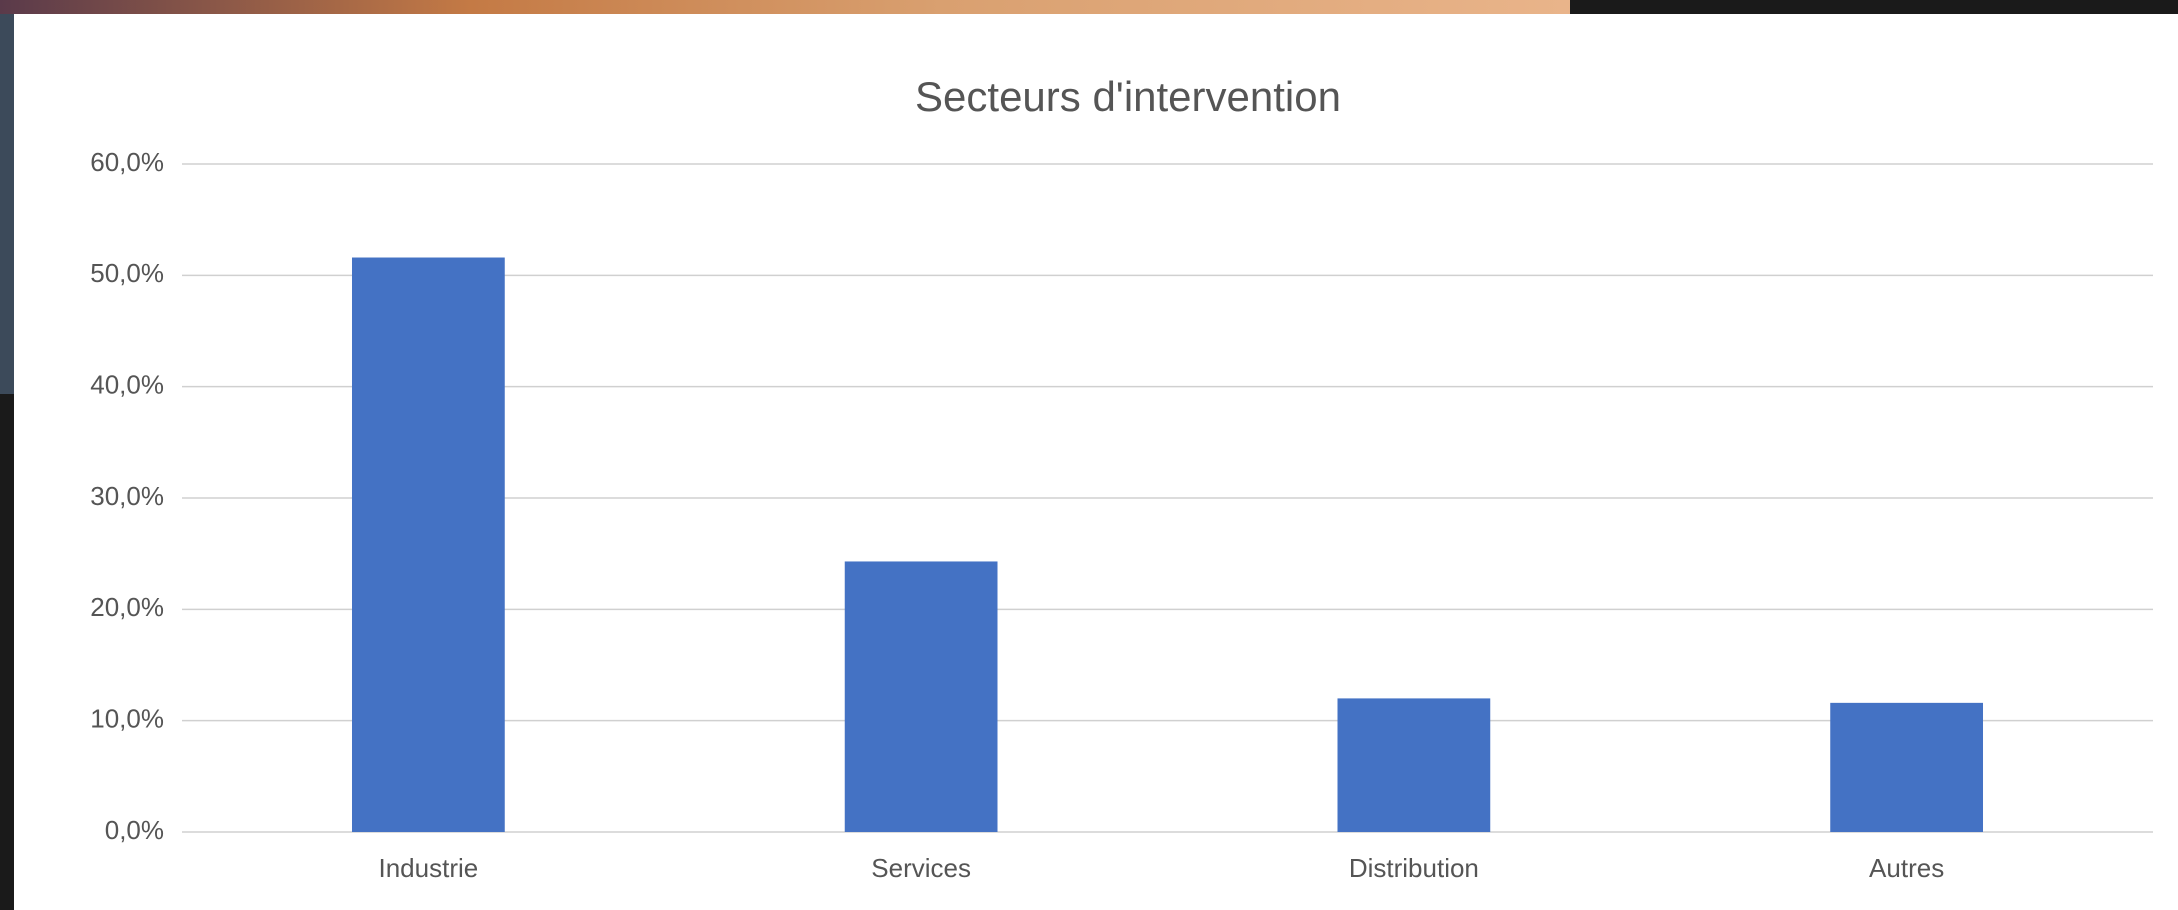  What do you see at coordinates (785, 7) in the screenshot?
I see `background-photo` at bounding box center [785, 7].